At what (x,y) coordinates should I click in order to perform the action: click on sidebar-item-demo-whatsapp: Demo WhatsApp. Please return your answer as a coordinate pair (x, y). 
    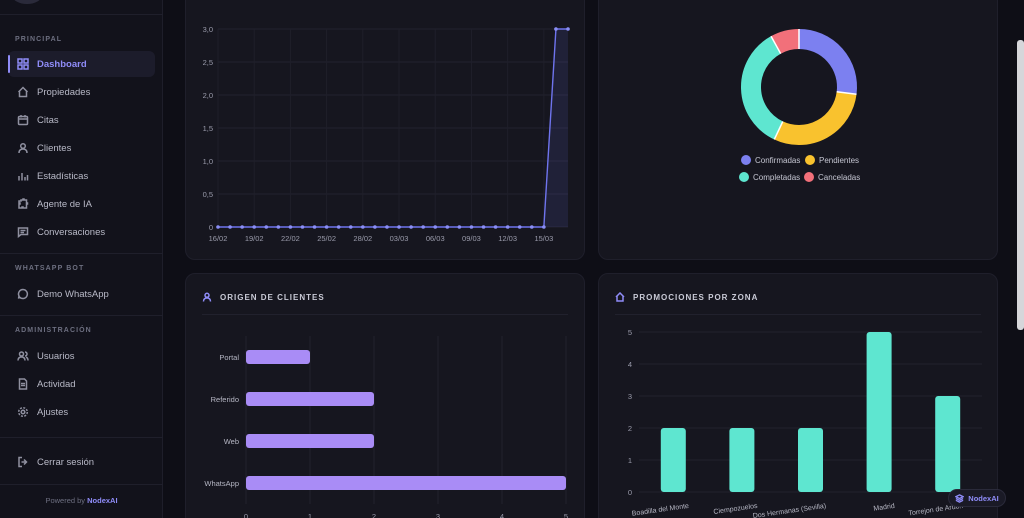
    Looking at the image, I should click on (81, 294).